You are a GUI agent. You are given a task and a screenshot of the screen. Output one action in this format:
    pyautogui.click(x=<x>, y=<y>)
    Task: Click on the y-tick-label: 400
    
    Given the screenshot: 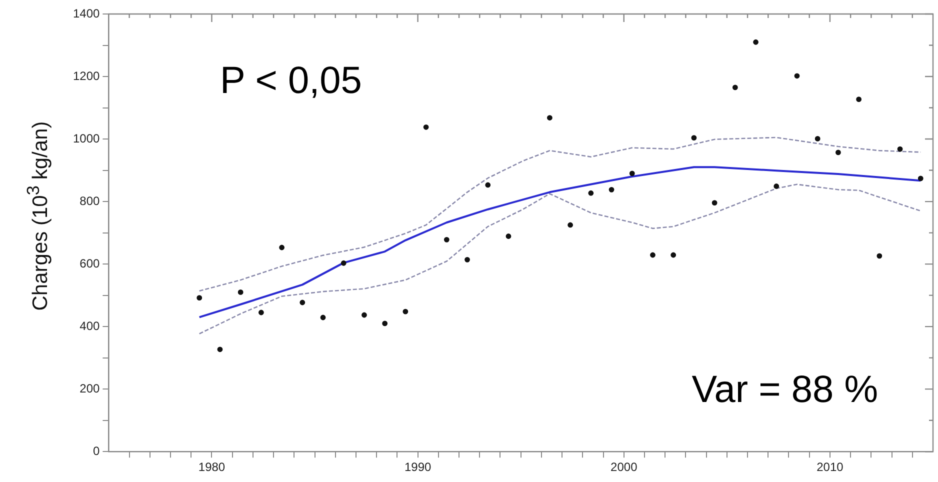 What is the action you would take?
    pyautogui.click(x=90, y=325)
    